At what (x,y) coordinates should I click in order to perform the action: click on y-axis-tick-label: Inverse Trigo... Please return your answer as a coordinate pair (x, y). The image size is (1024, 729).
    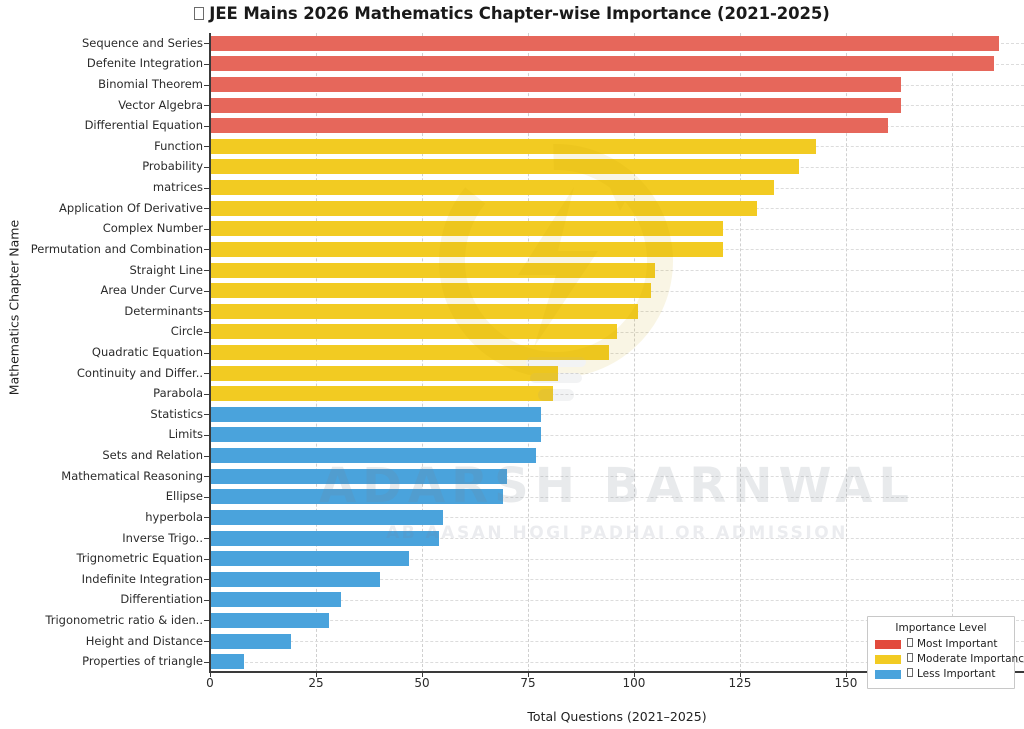
    Looking at the image, I should click on (162, 537).